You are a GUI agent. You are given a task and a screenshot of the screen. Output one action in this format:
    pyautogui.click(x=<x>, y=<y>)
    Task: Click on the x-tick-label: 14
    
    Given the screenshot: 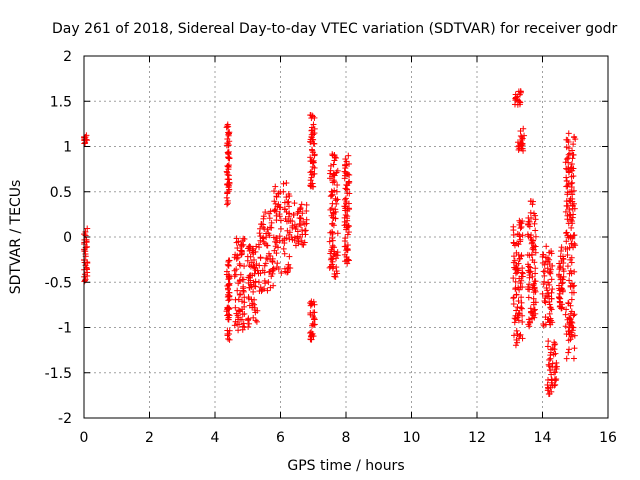 What is the action you would take?
    pyautogui.click(x=543, y=438)
    